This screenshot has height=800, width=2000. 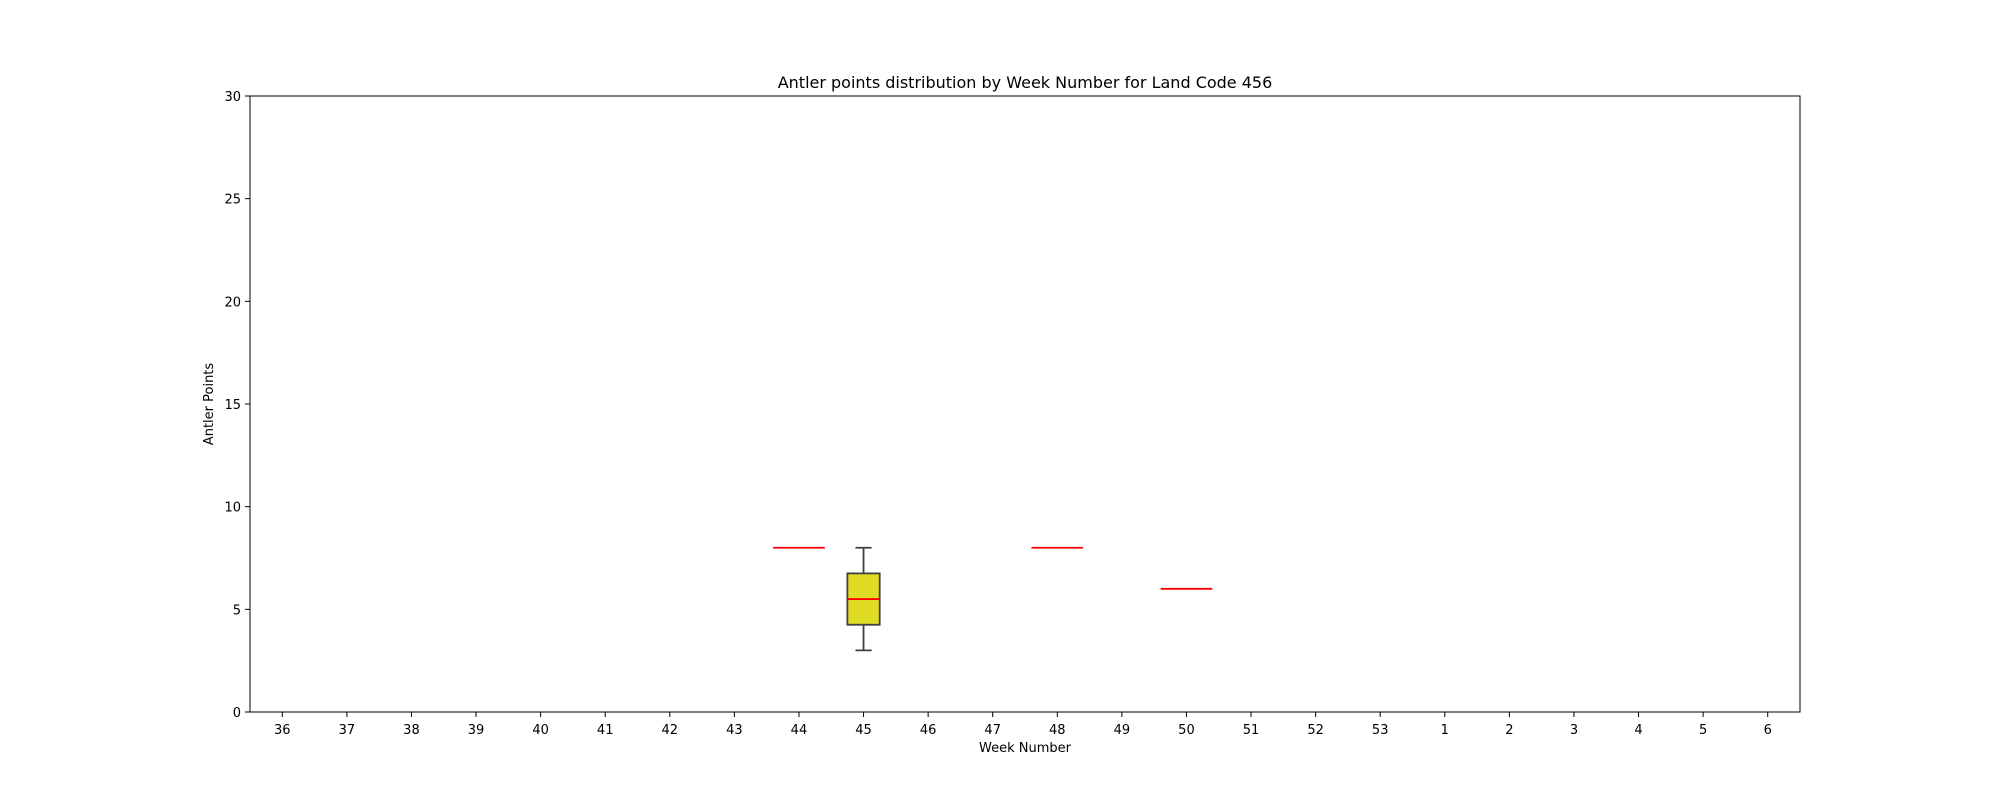 I want to click on x-tick-label: 49, so click(x=1122, y=730).